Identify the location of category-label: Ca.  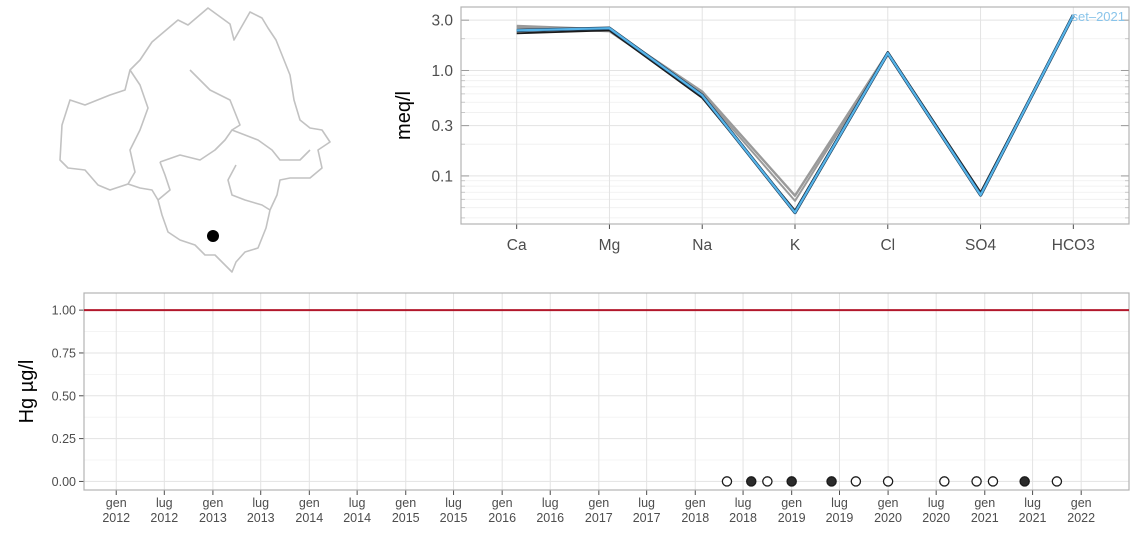
(517, 245).